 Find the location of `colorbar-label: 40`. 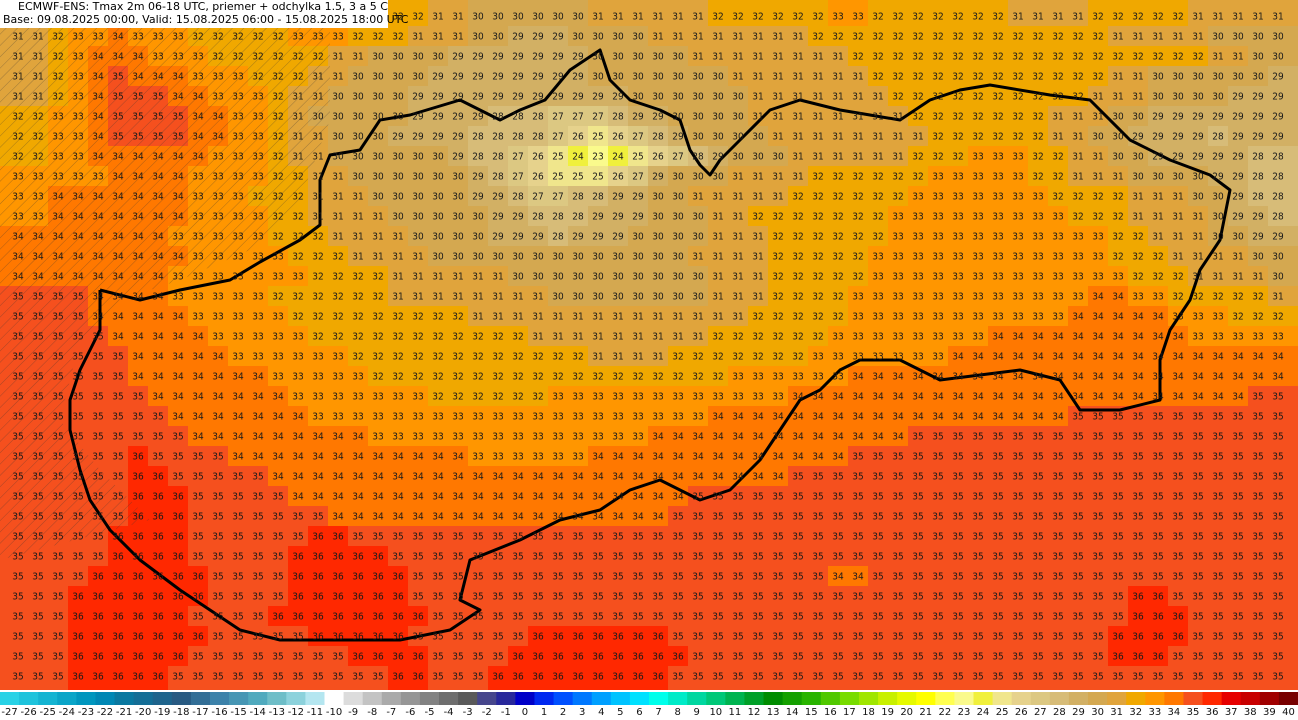

colorbar-label: 40 is located at coordinates (1288, 712).